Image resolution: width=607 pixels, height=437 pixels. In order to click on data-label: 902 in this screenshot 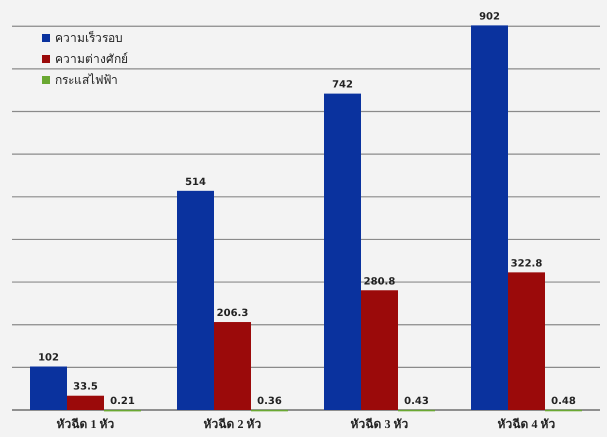, I will do `click(489, 16)`.